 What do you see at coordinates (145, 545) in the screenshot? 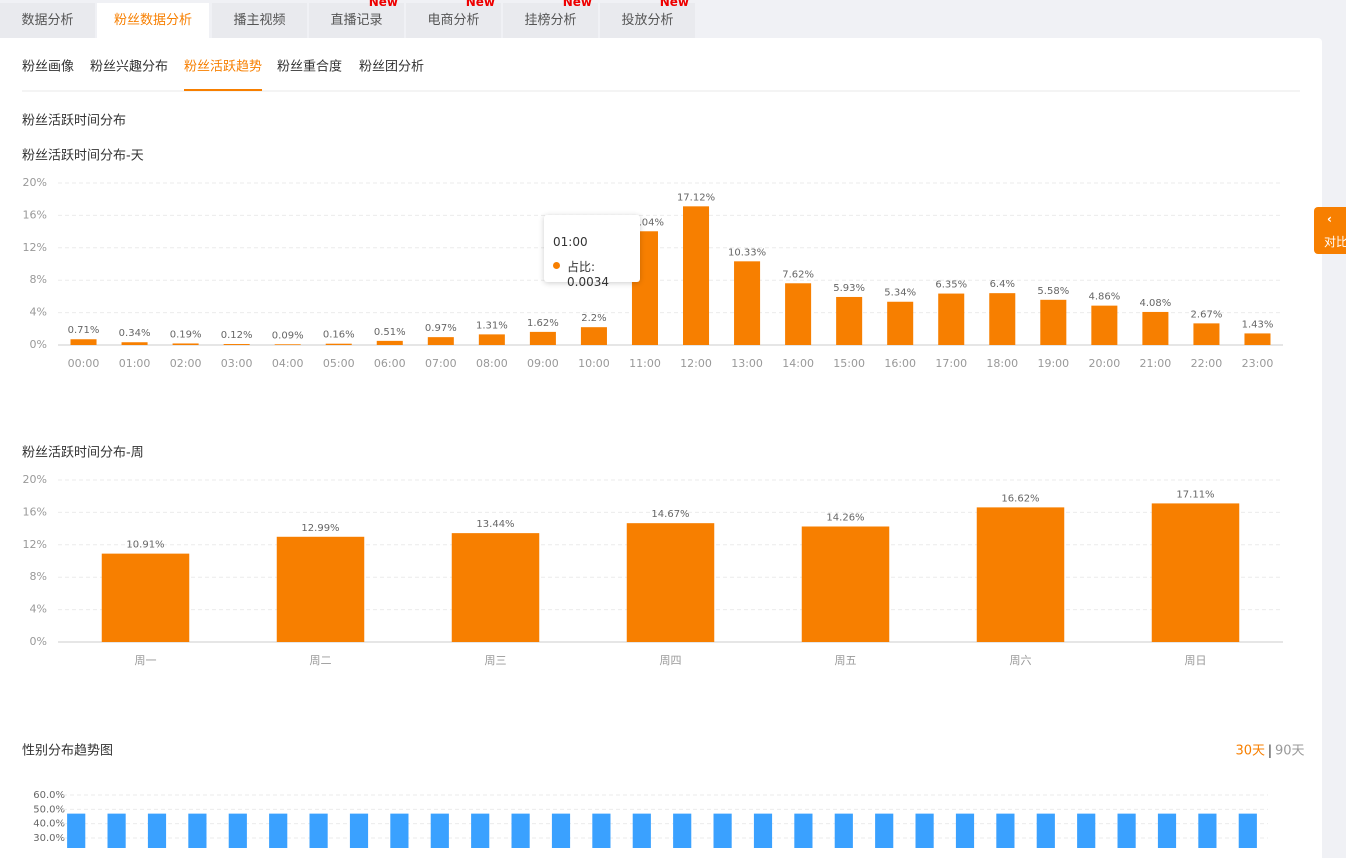
I see `value-label: 10.91%` at bounding box center [145, 545].